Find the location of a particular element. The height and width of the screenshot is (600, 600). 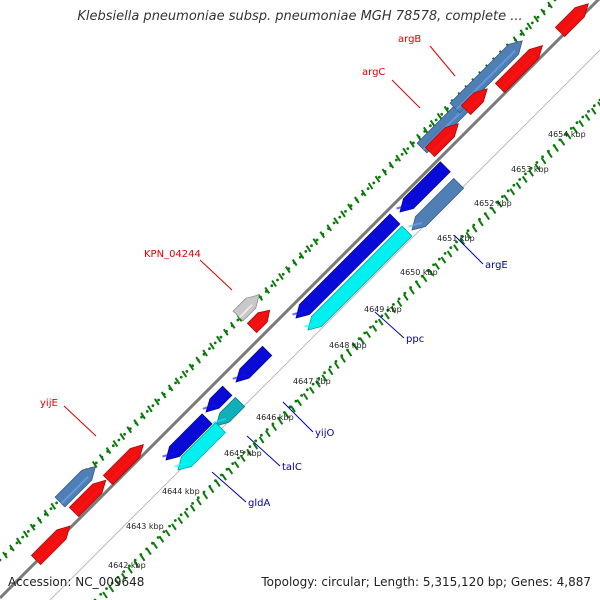

gene-argE-blue-body is located at coordinates (425, 187).